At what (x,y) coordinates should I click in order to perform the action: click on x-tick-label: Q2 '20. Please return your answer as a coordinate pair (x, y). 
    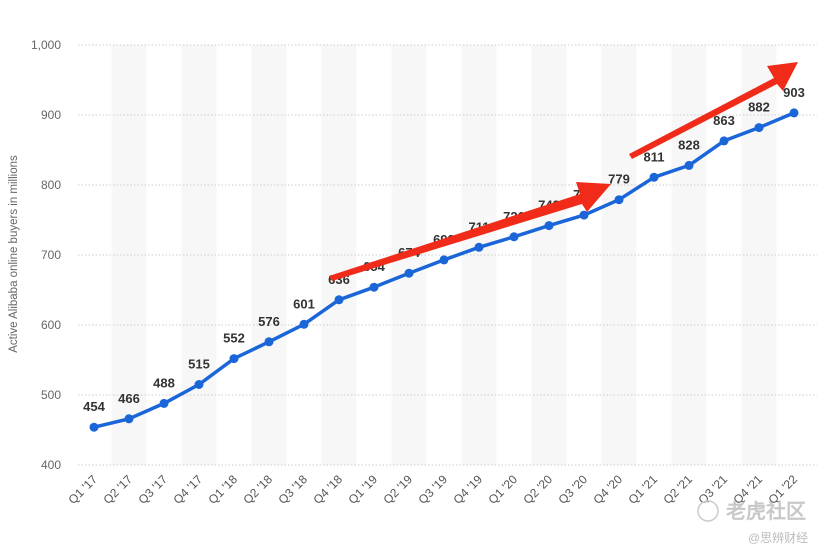
    Looking at the image, I should click on (537, 489).